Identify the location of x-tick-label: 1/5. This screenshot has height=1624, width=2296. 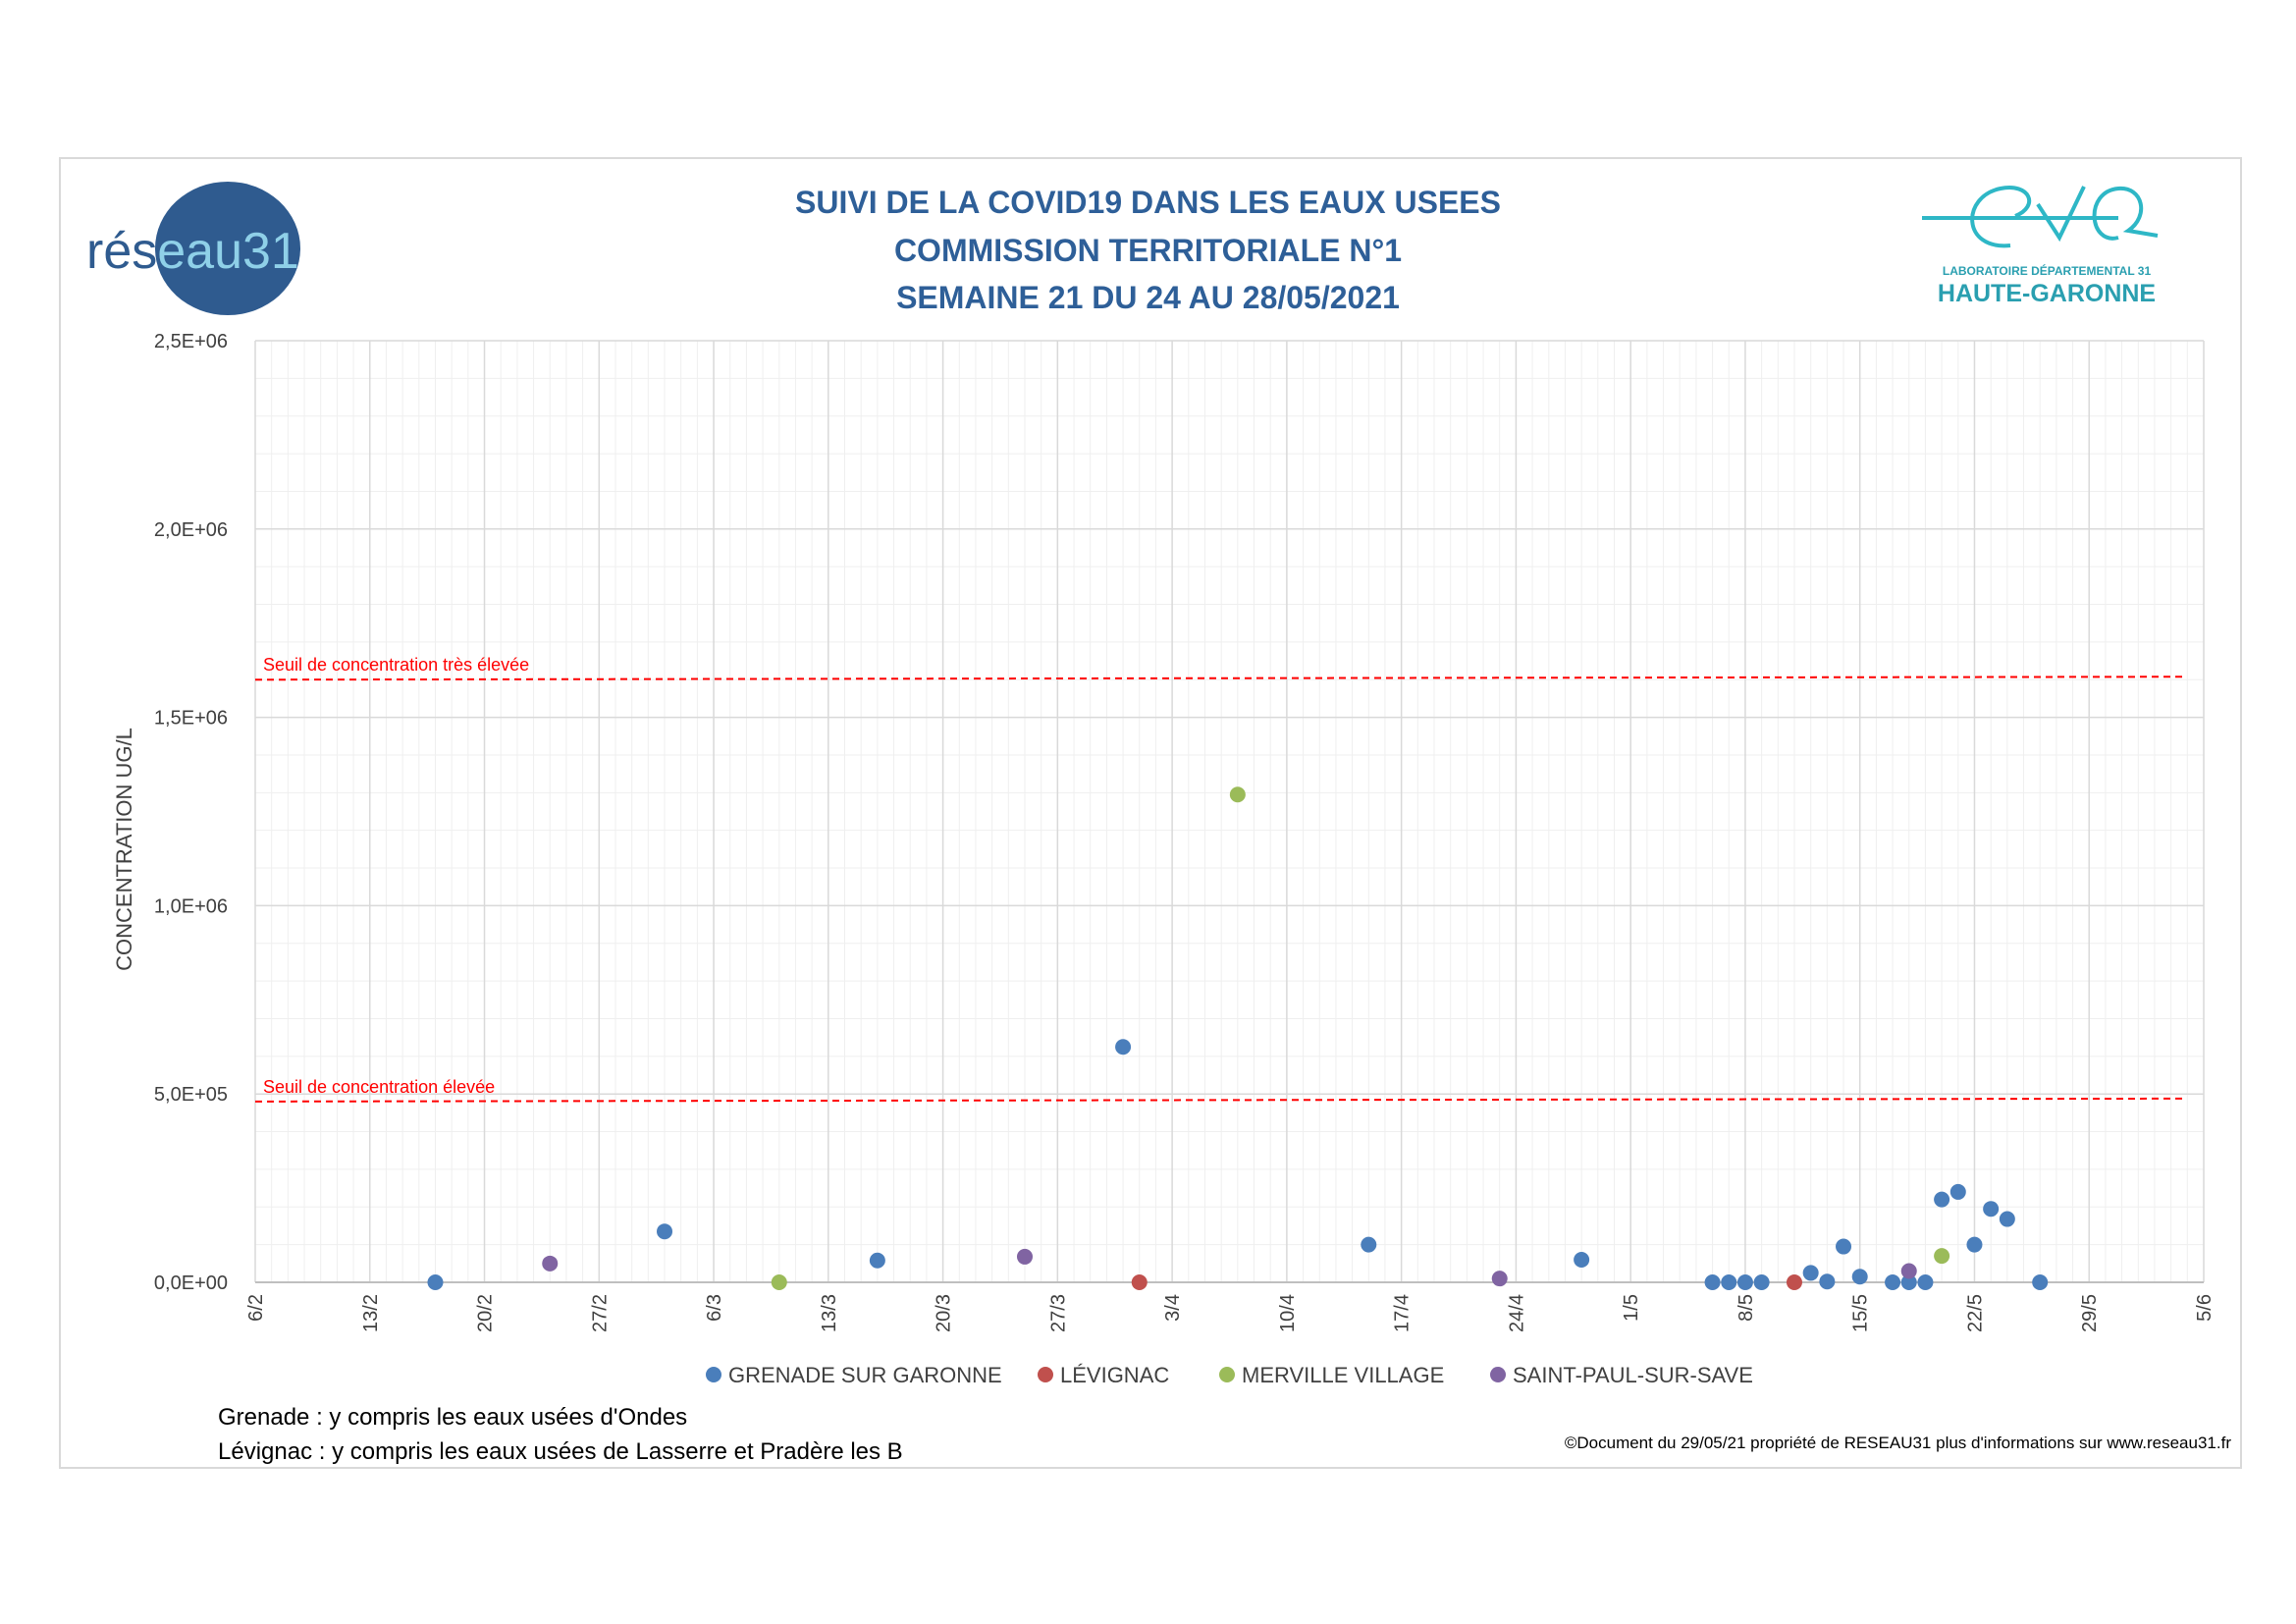
(1631, 1308).